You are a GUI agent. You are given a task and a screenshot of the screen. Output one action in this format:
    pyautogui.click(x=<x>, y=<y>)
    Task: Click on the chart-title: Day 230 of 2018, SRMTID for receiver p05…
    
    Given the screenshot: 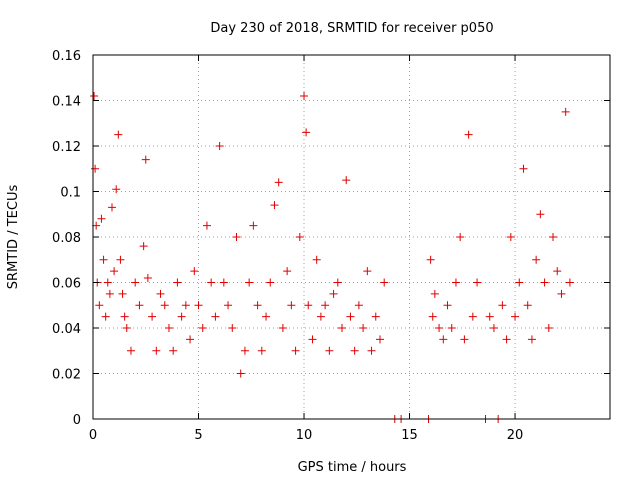 What is the action you would take?
    pyautogui.click(x=351, y=28)
    